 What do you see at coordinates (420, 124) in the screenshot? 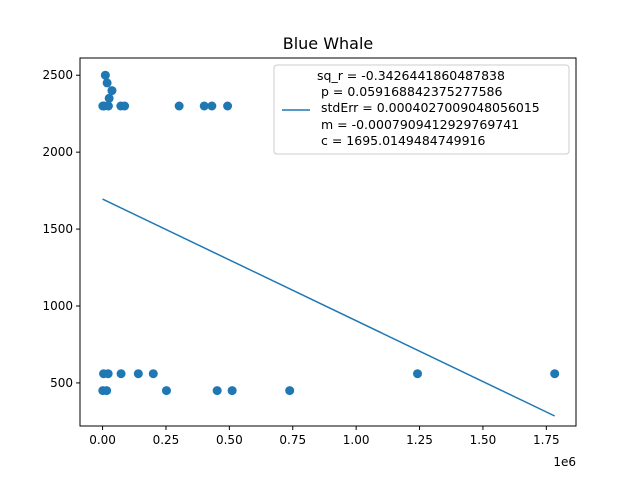
I see `legend-line-4: m = -0.0007909412929769741` at bounding box center [420, 124].